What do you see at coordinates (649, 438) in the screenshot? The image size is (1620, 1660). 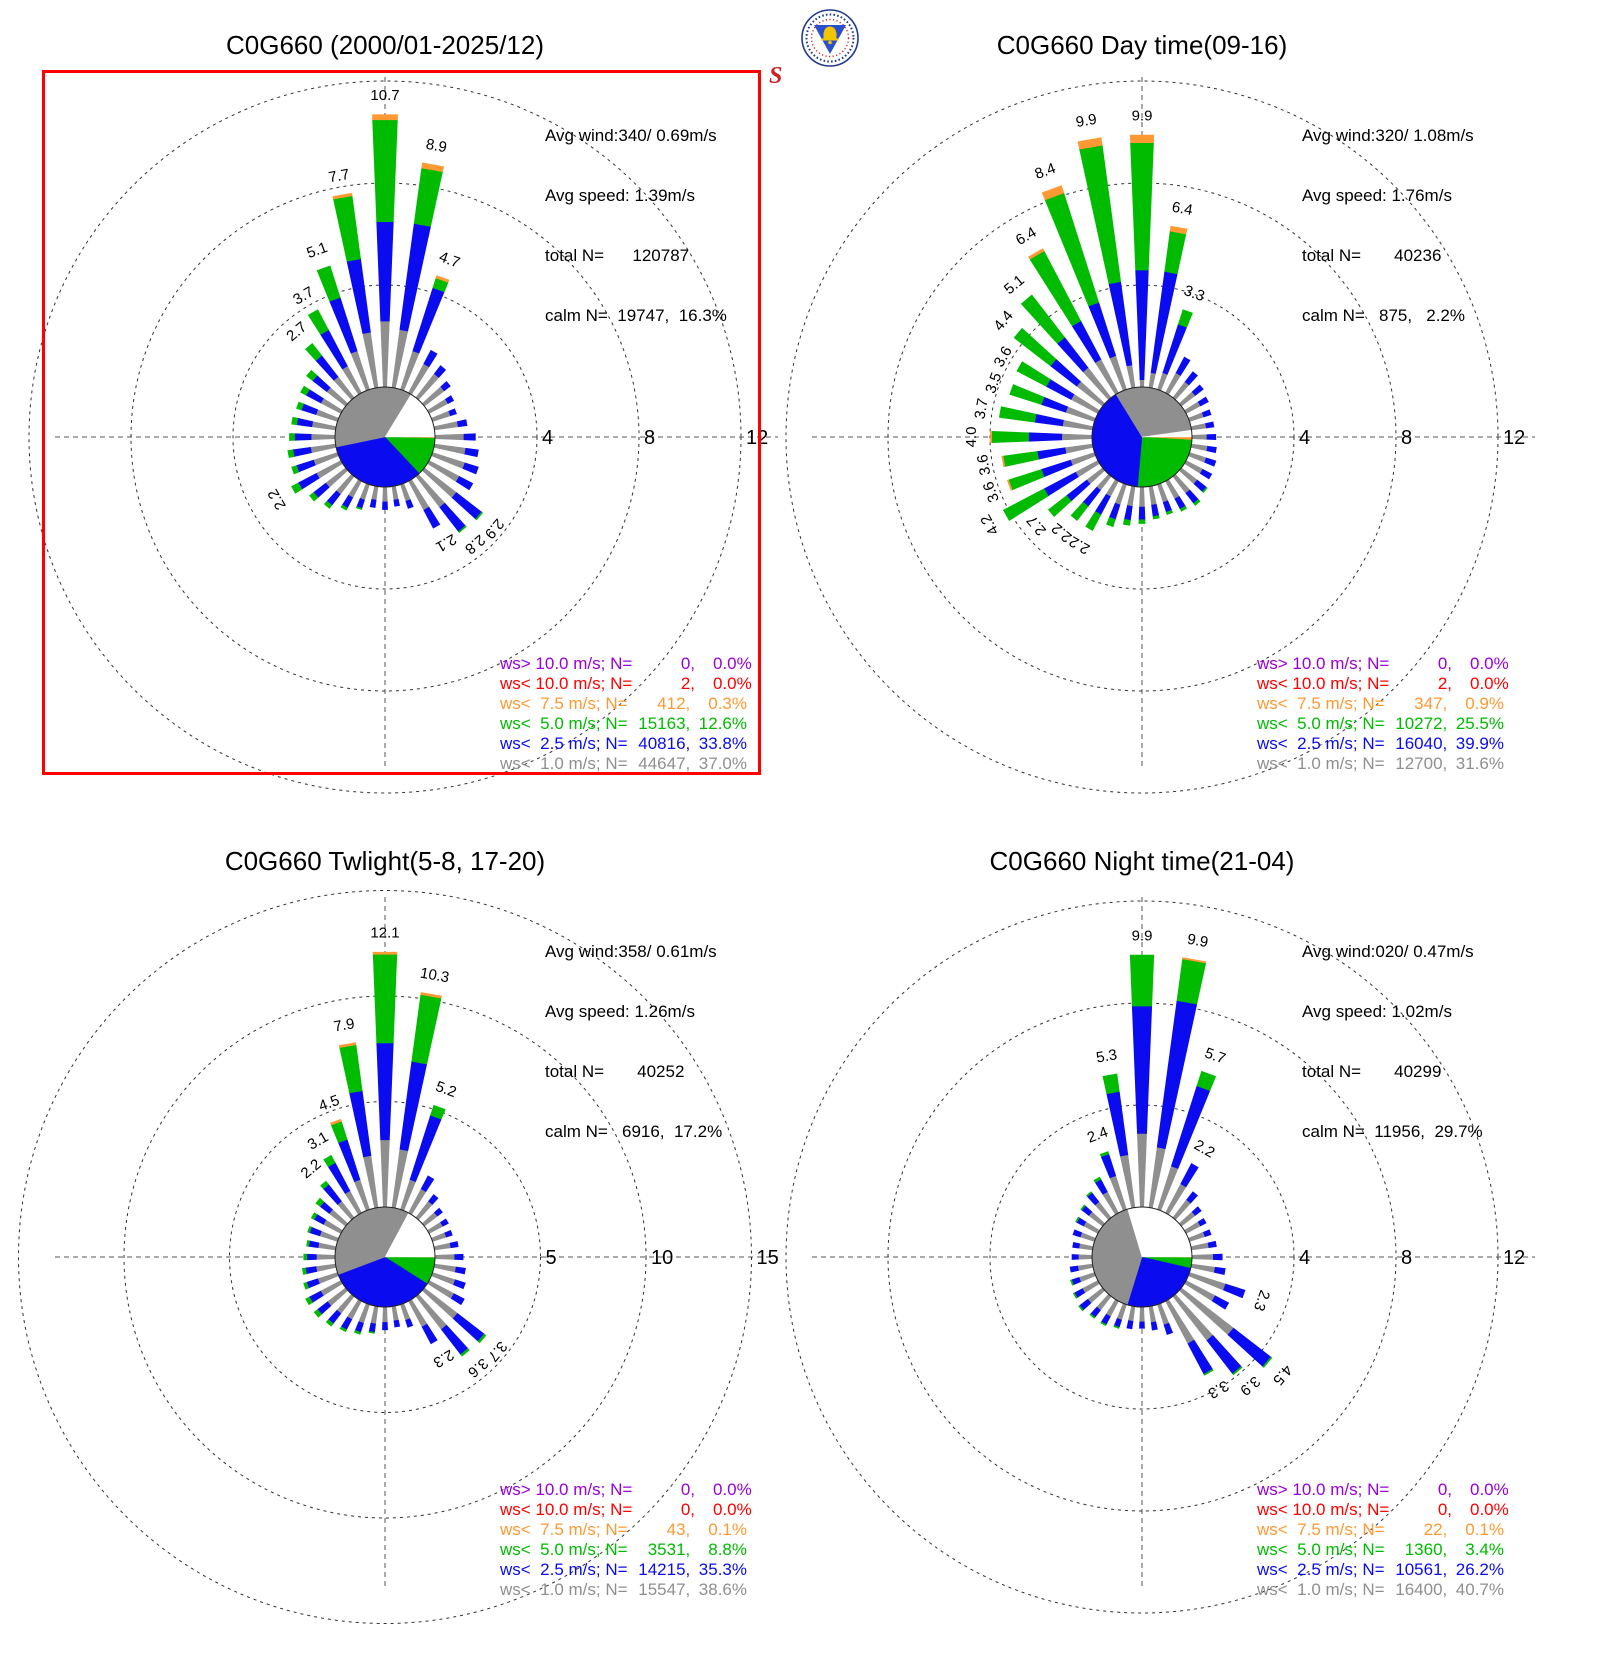 I see `ring-tick-label: 8` at bounding box center [649, 438].